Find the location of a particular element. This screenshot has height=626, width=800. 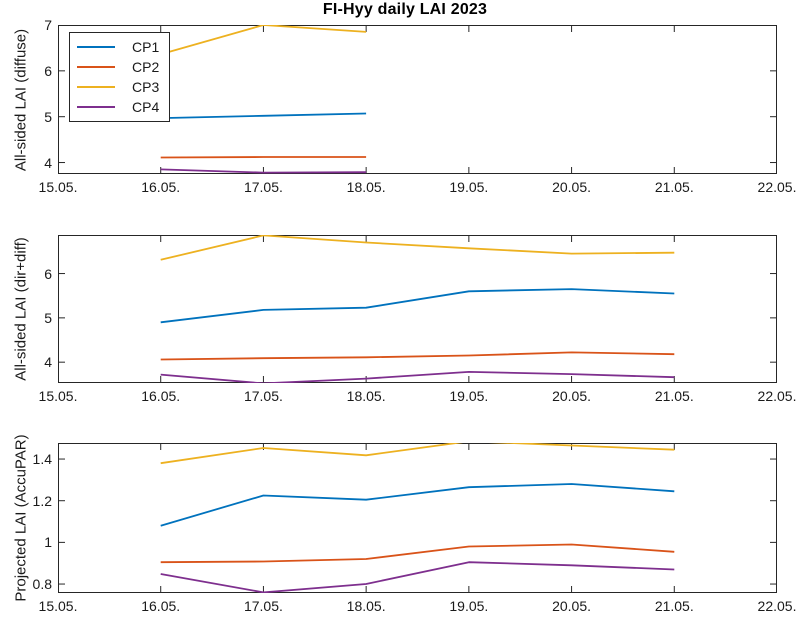

legend-label: CP1 is located at coordinates (146, 47).